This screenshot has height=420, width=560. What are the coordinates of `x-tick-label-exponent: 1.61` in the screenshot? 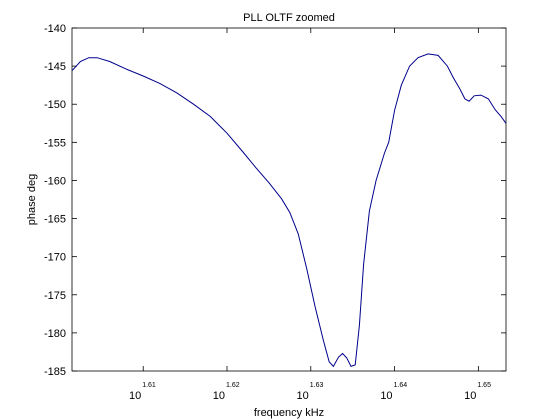 It's located at (149, 385).